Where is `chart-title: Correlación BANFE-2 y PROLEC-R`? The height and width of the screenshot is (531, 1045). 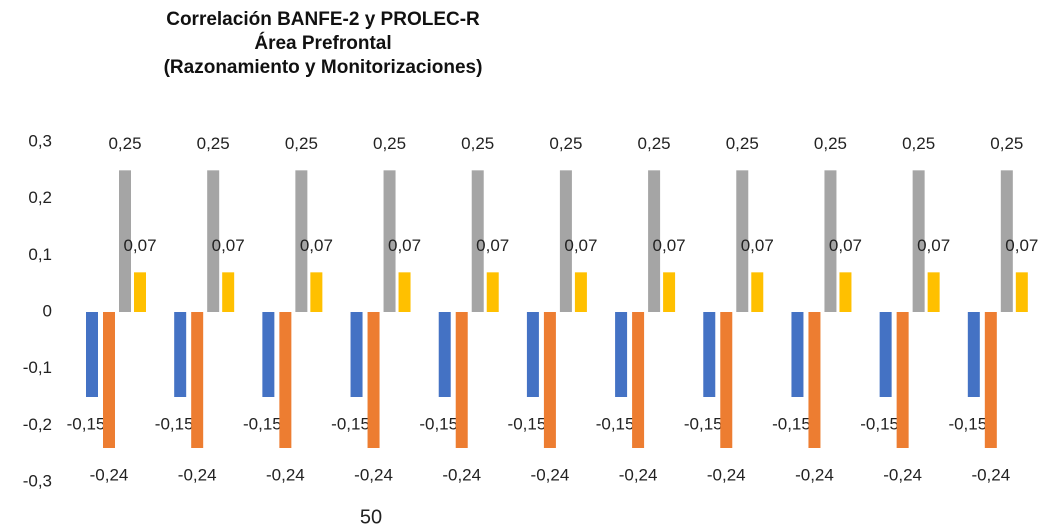
chart-title: Correlación BANFE-2 y PROLEC-R is located at coordinates (323, 19).